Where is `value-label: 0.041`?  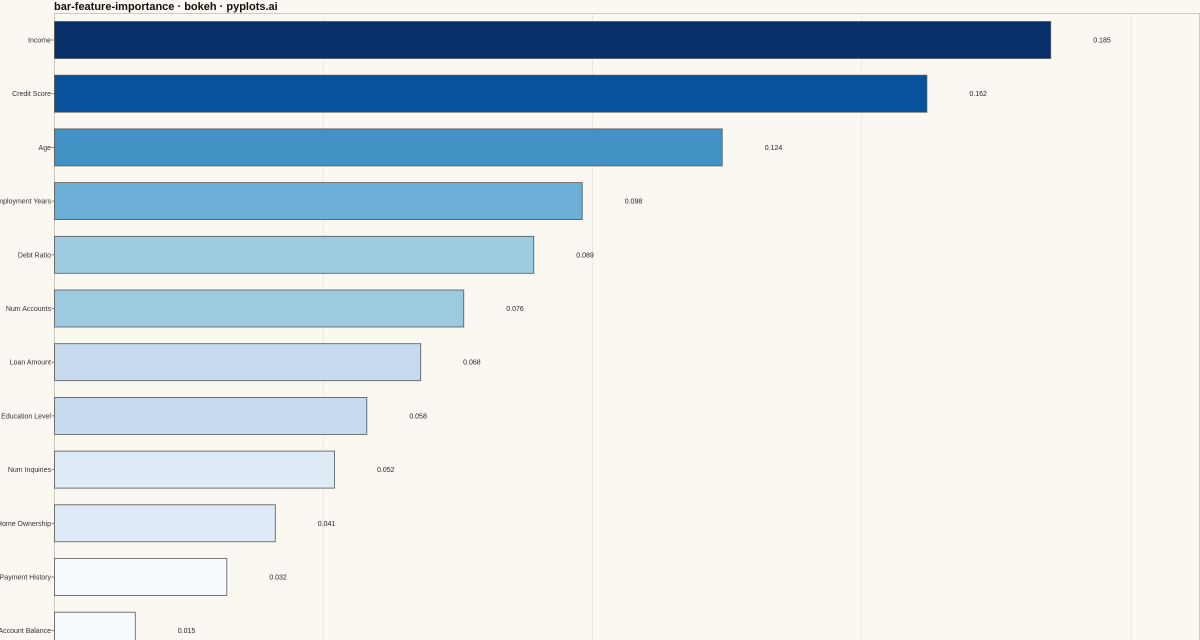 value-label: 0.041 is located at coordinates (327, 524).